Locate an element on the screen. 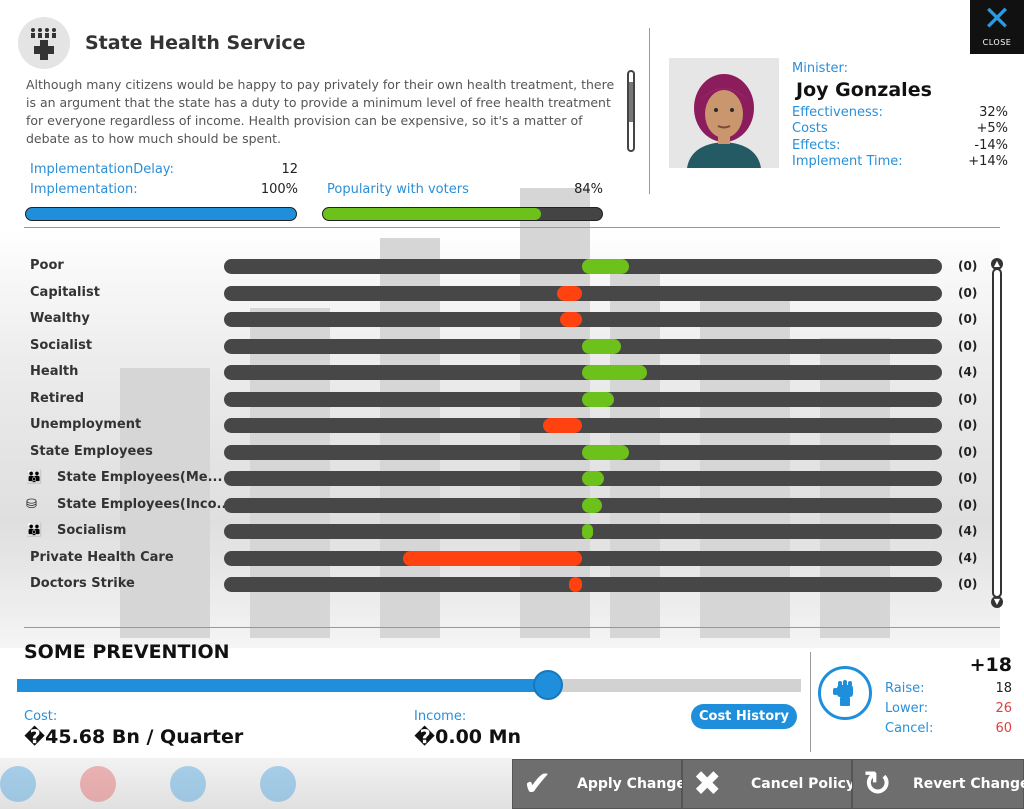  cost-label: Cost: is located at coordinates (41, 716).